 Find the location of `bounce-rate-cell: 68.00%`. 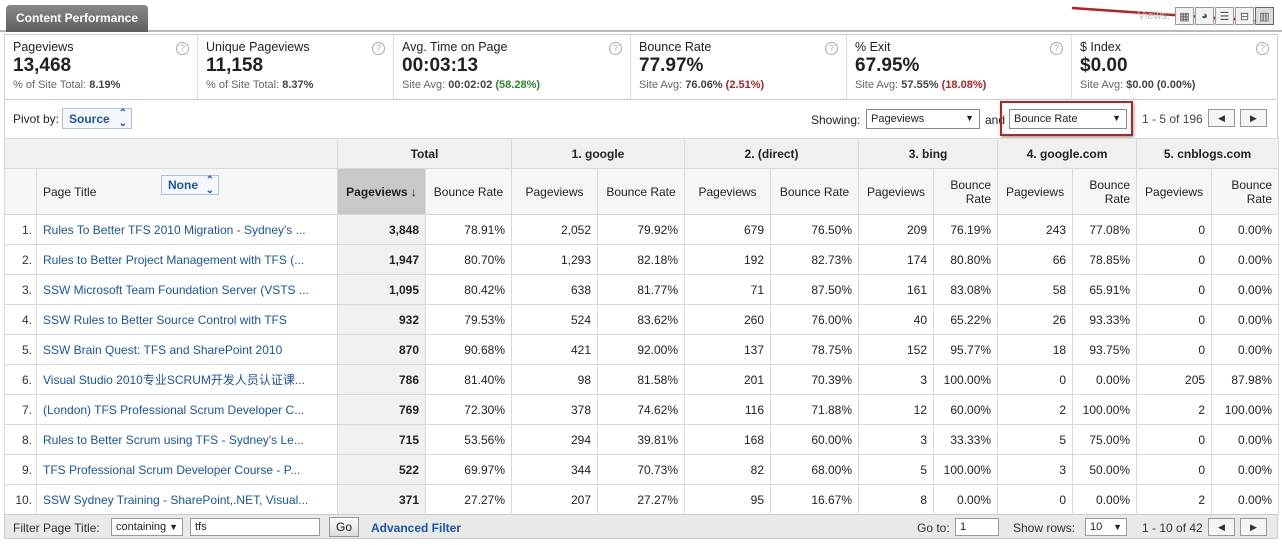

bounce-rate-cell: 68.00% is located at coordinates (815, 469).